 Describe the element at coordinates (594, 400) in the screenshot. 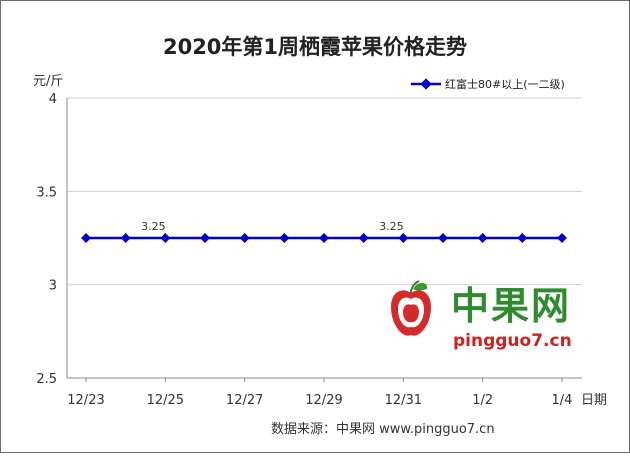

I see `x-axis-label: 日期` at that location.